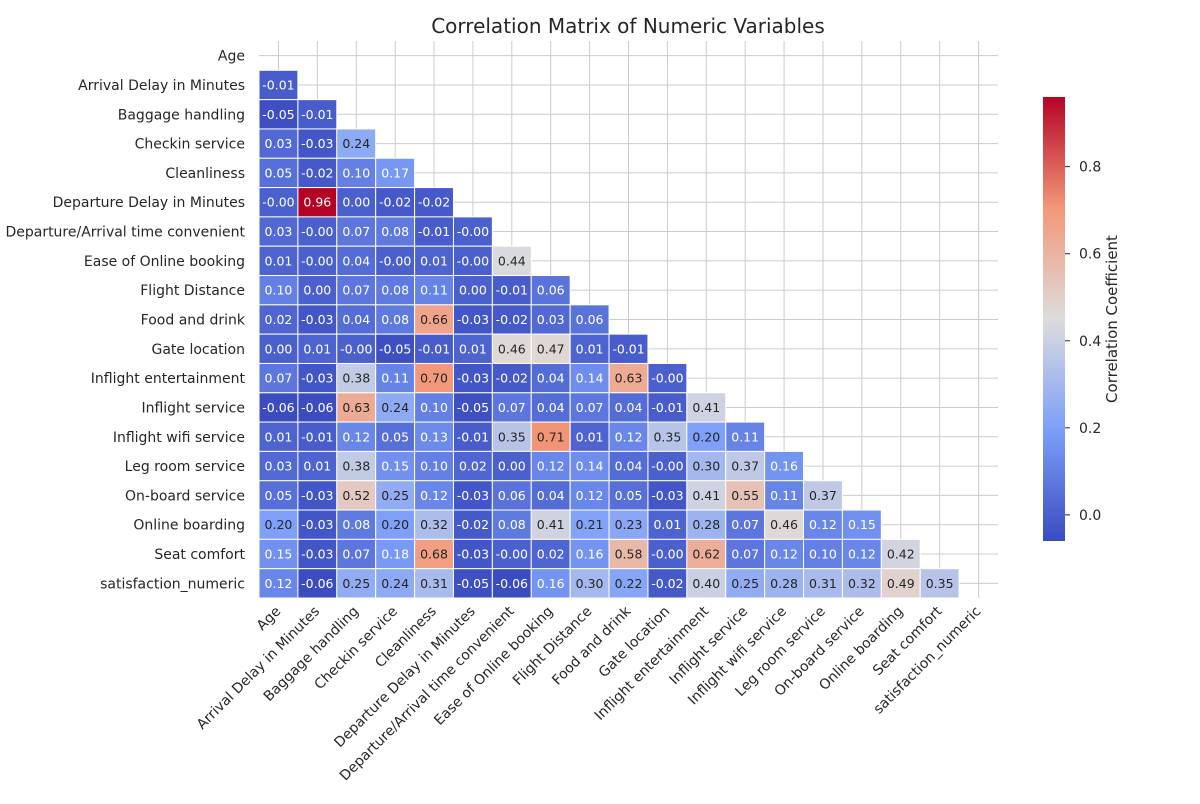  I want to click on cell-value-label: 0.63, so click(356, 407).